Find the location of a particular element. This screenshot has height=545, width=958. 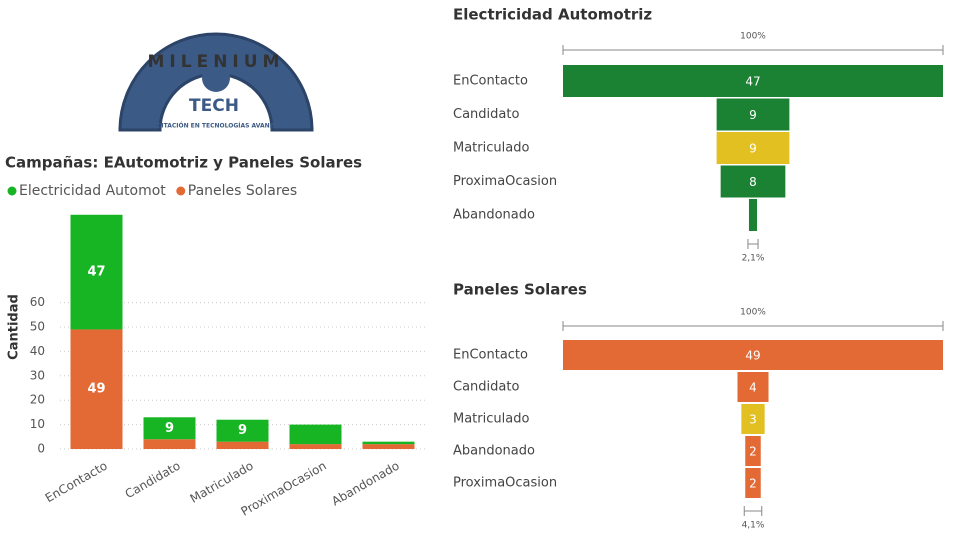

y-tick-label: 40 is located at coordinates (37, 351).